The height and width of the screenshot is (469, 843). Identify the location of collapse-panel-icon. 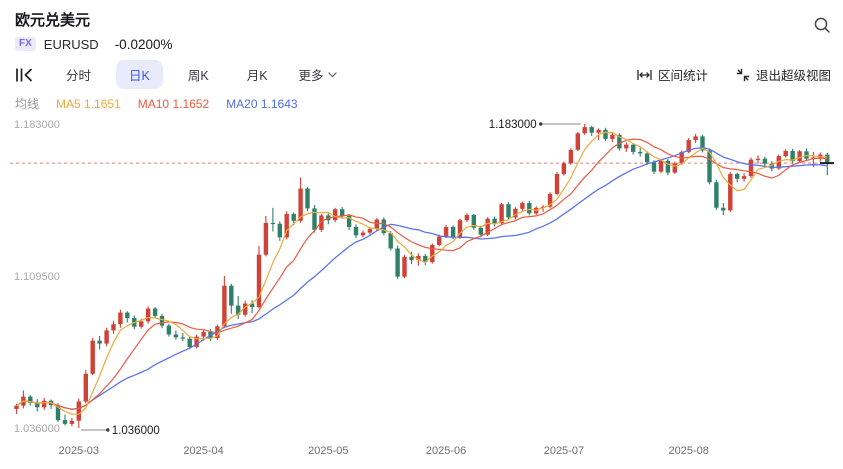
(24, 75).